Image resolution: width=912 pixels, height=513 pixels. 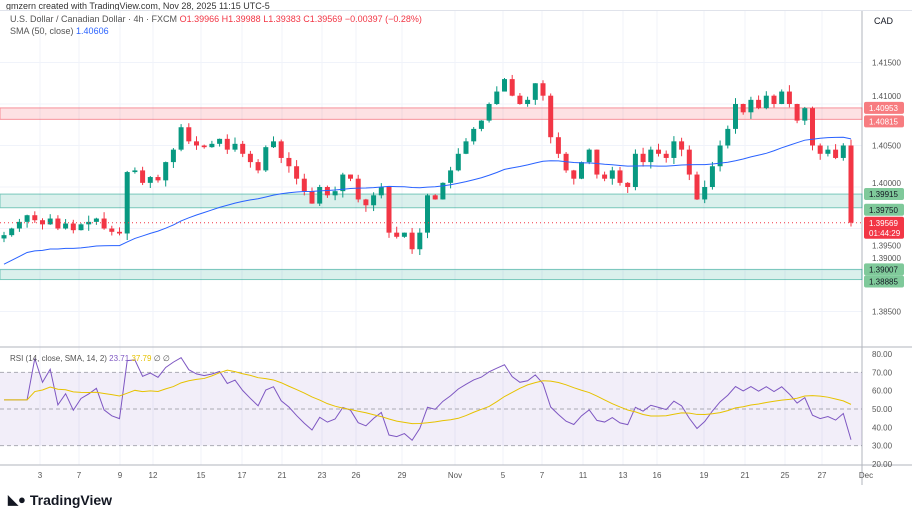 I want to click on time-tick-label: 21, so click(x=745, y=475).